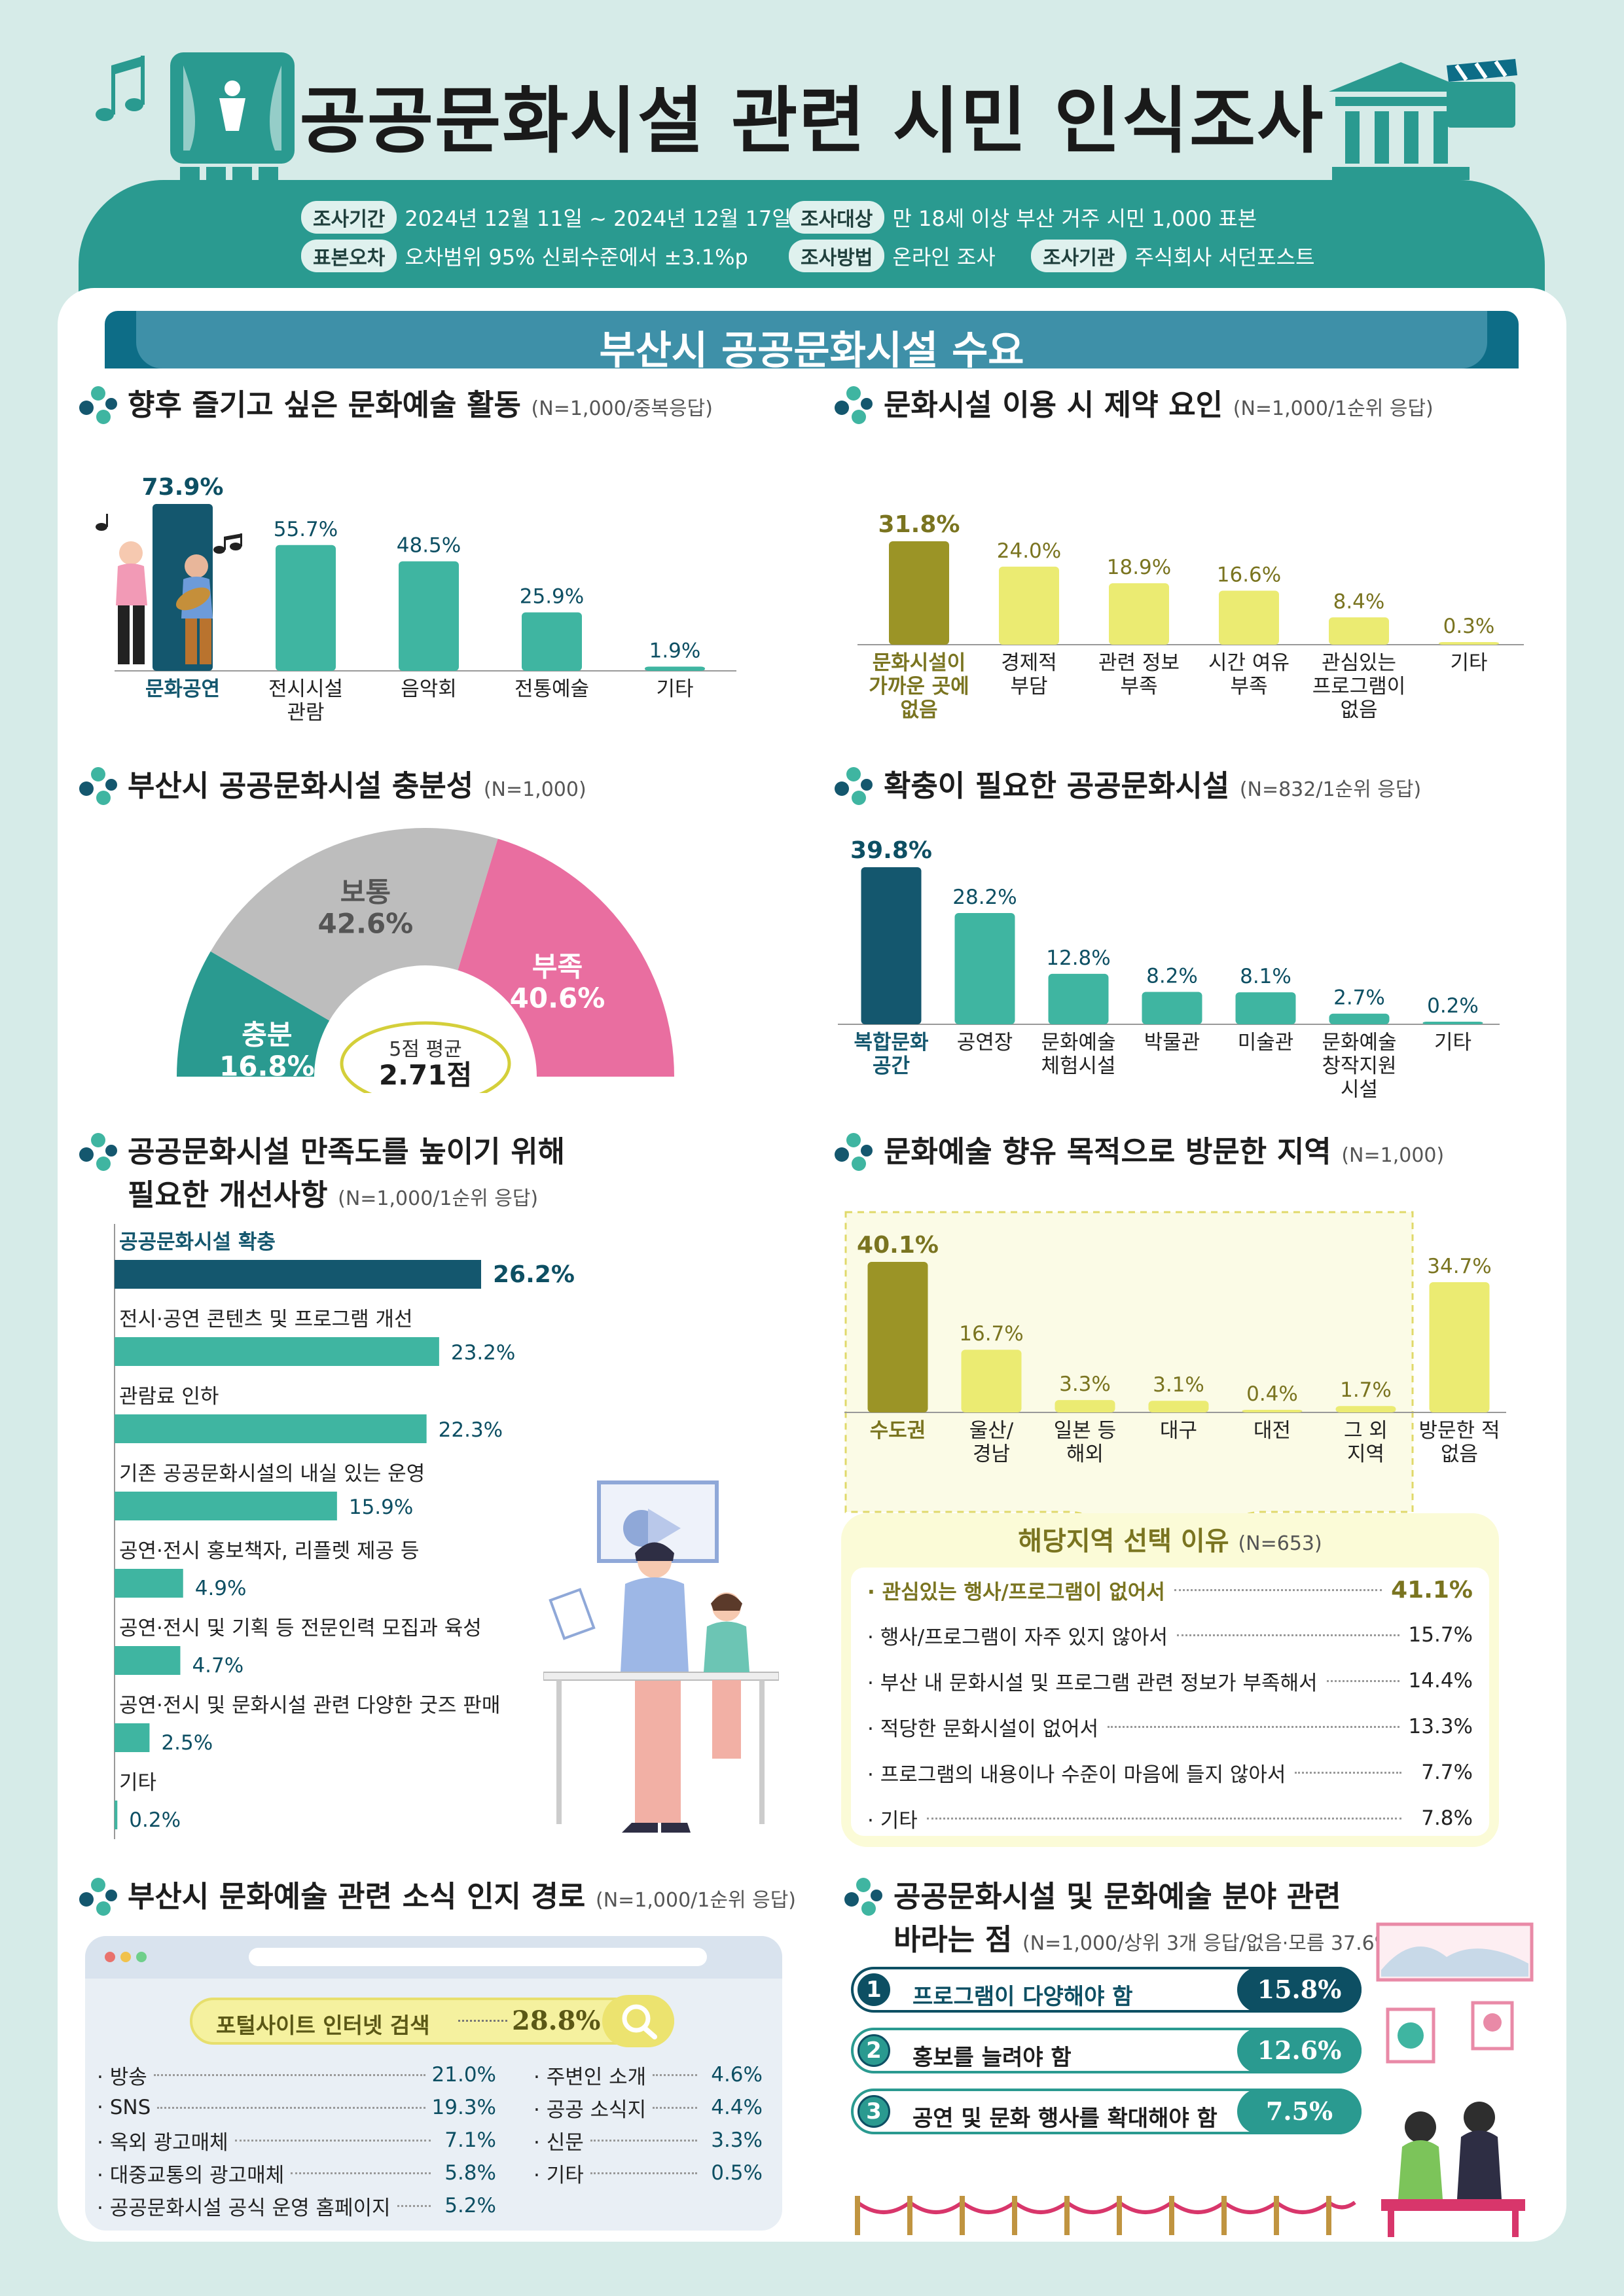 The image size is (1624, 2296). What do you see at coordinates (557, 967) in the screenshot?
I see `pie-slice-label: 부족` at bounding box center [557, 967].